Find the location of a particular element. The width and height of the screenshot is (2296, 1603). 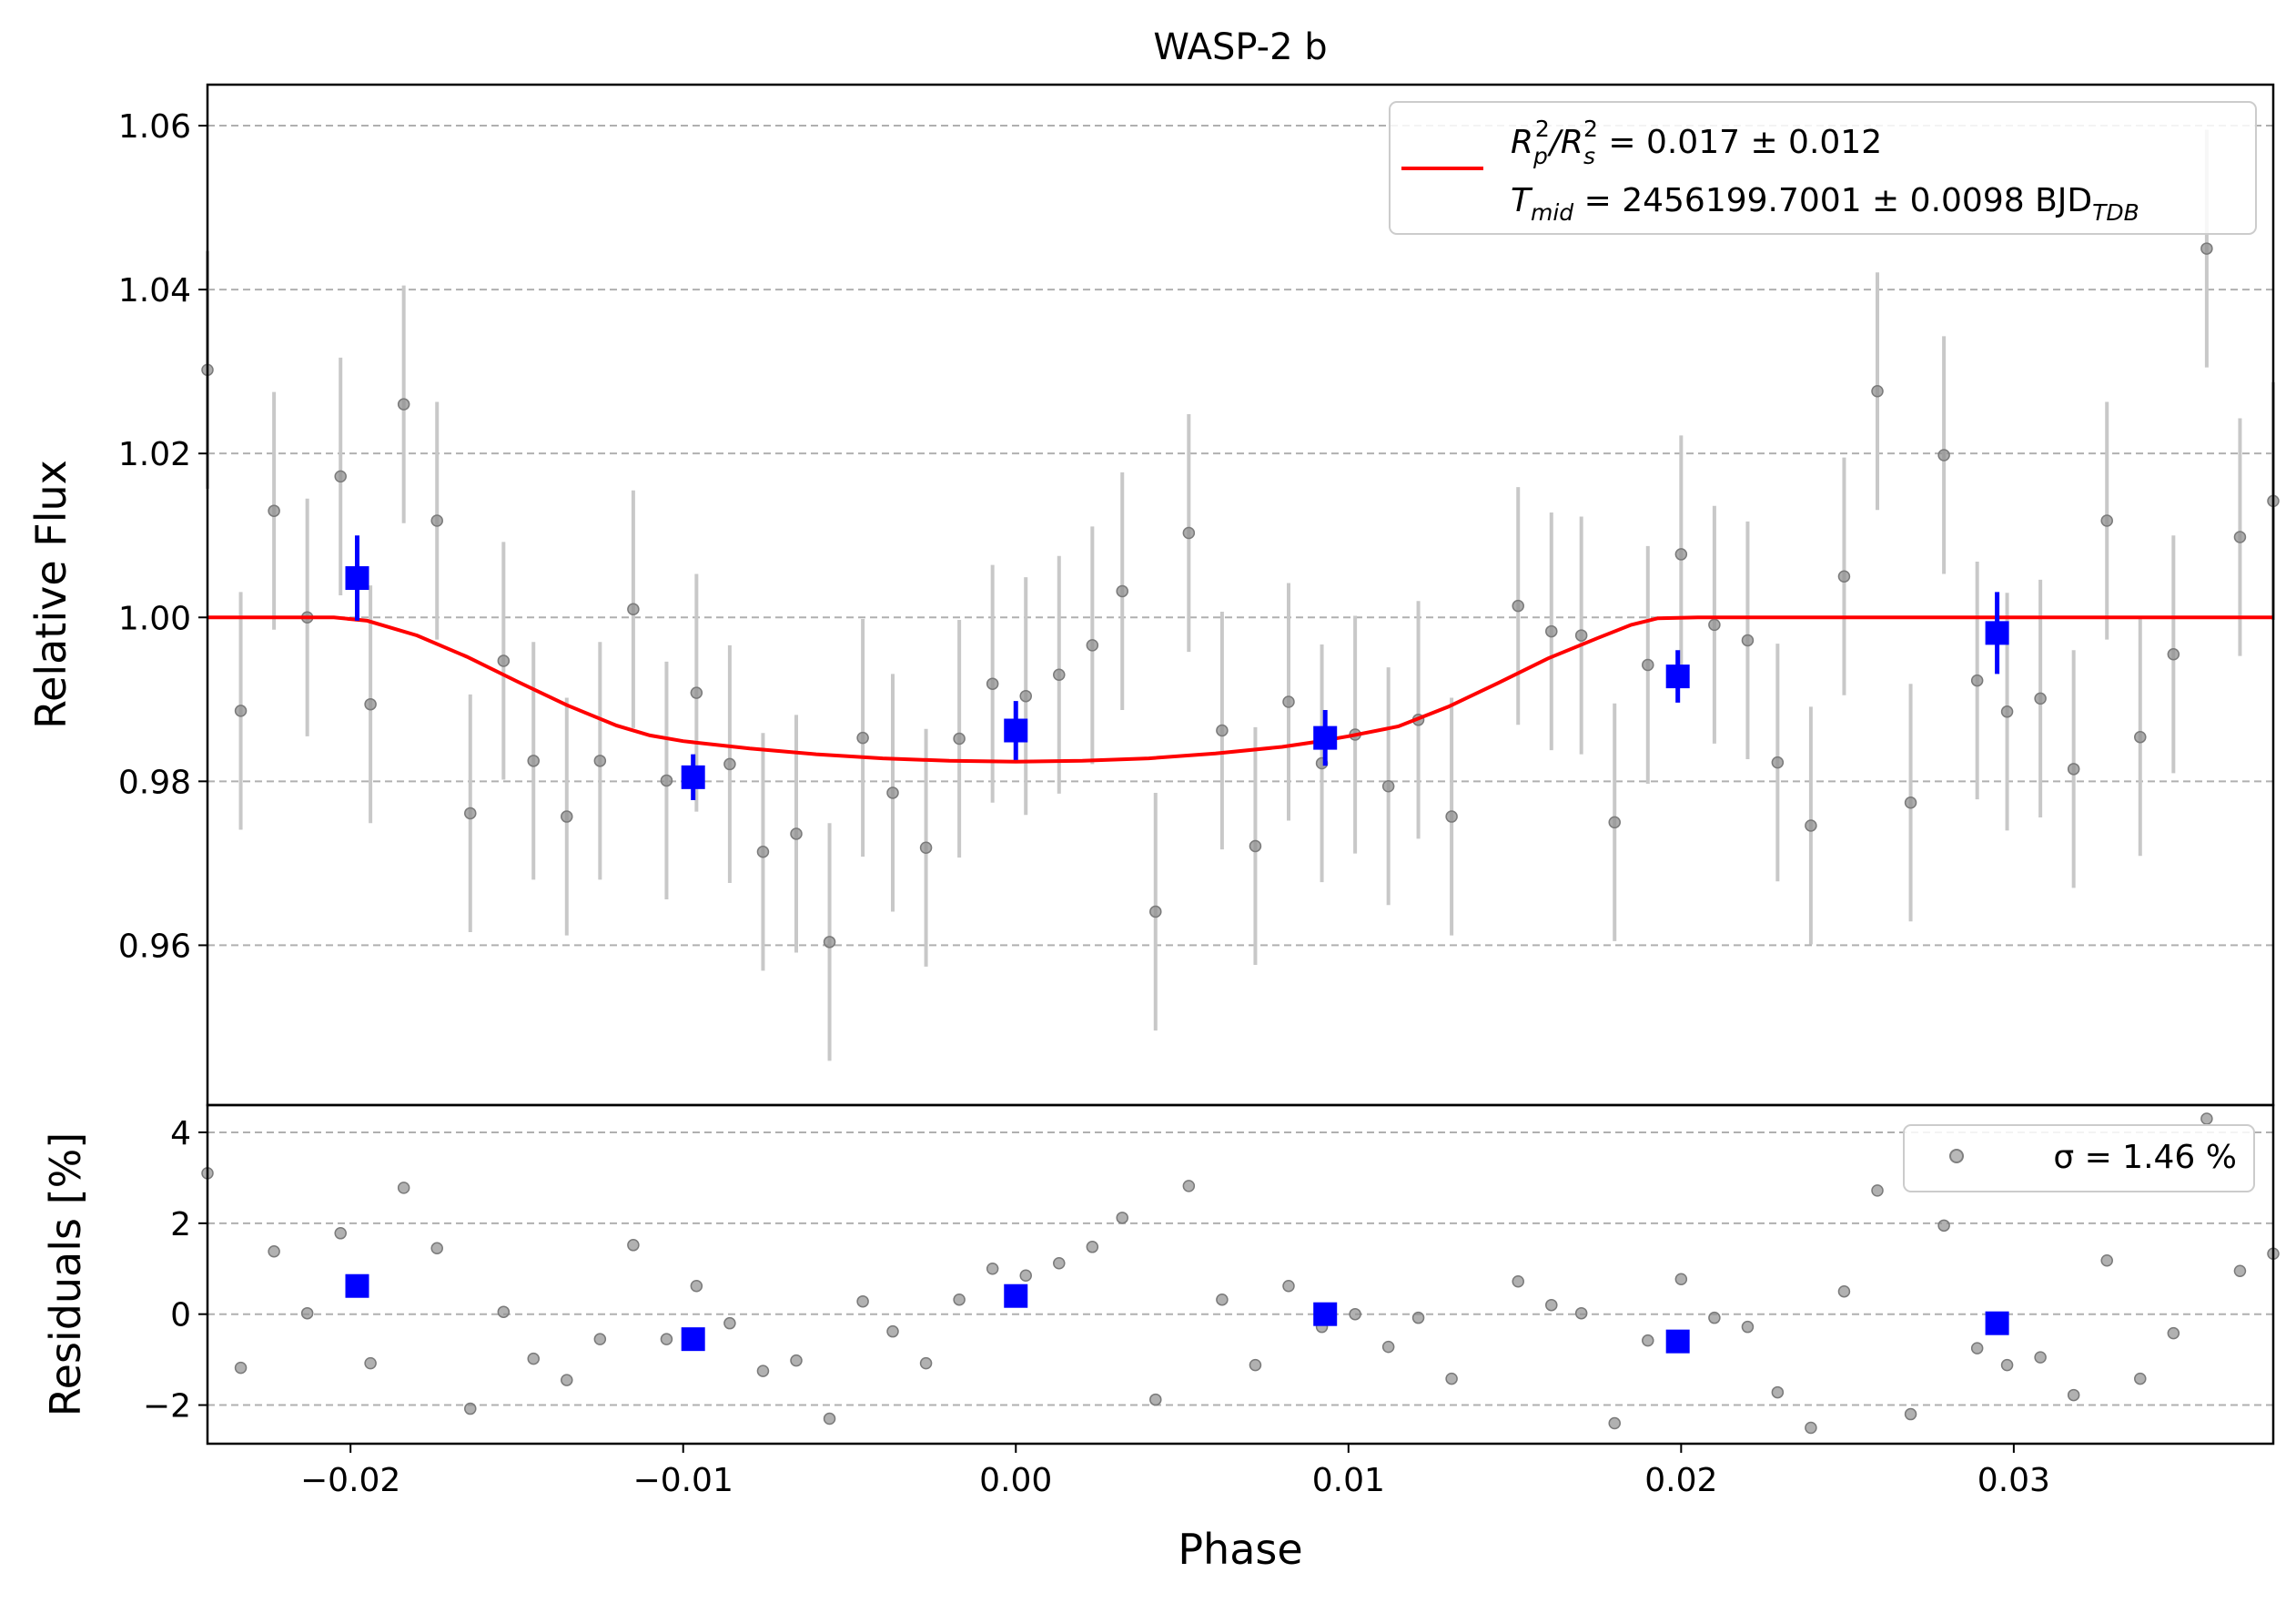

flux-y-tick-label: 1.00 is located at coordinates (155, 618).